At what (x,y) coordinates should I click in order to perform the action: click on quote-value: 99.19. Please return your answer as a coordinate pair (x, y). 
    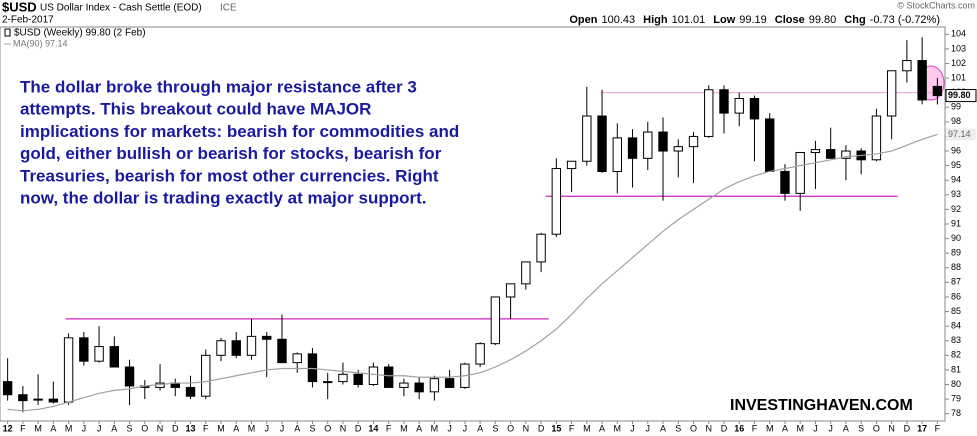
    Looking at the image, I should click on (753, 20).